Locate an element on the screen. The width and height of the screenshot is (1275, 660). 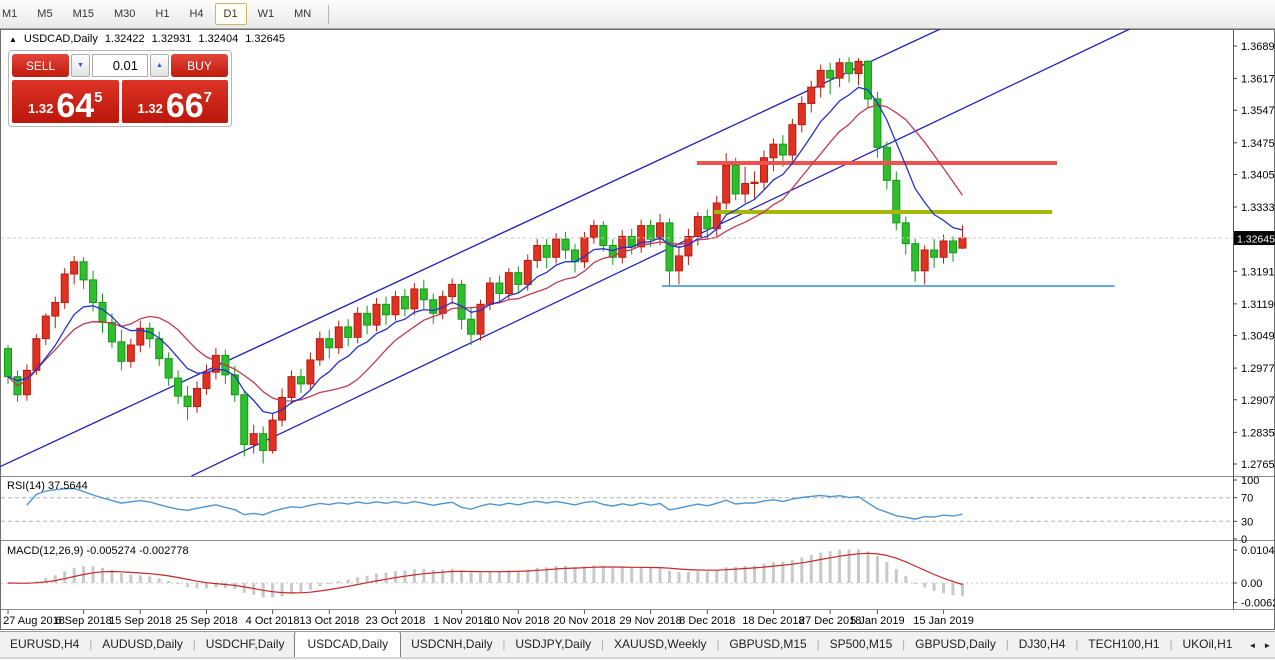
chart-tab-ukoil-h1: UKOil,H1 is located at coordinates (1207, 644).